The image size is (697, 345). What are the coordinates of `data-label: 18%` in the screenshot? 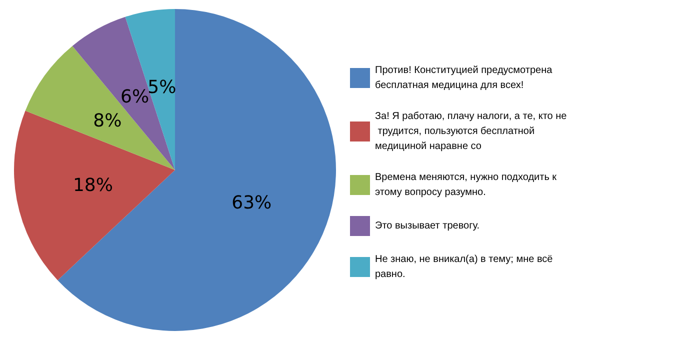 It's located at (92, 185).